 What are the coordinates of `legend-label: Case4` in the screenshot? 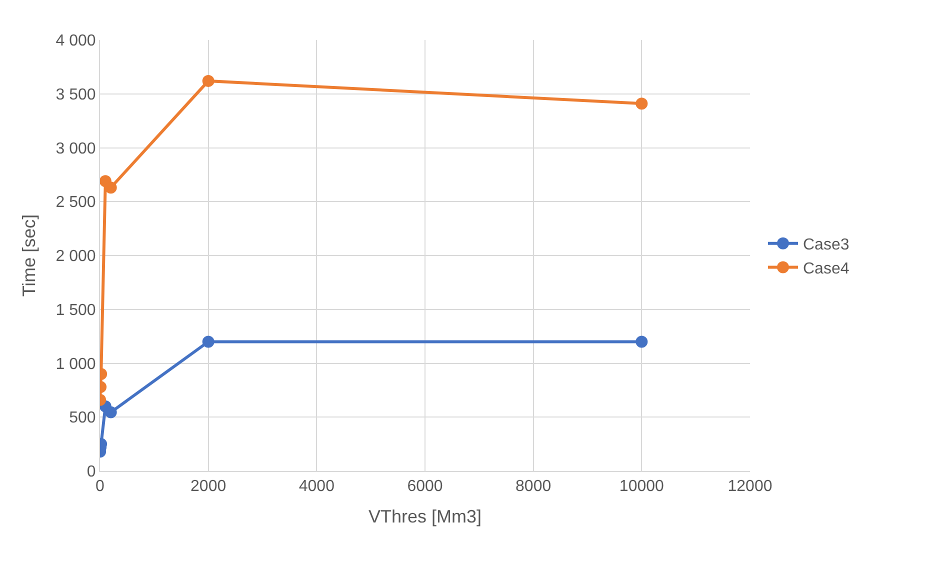 It's located at (826, 269).